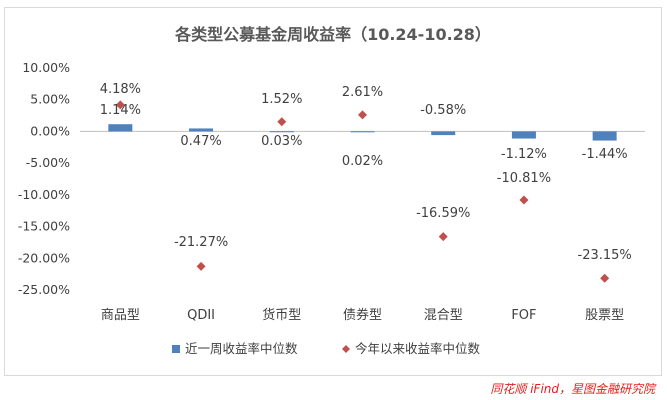  What do you see at coordinates (443, 213) in the screenshot?
I see `marker-value-label: -16.59%` at bounding box center [443, 213].